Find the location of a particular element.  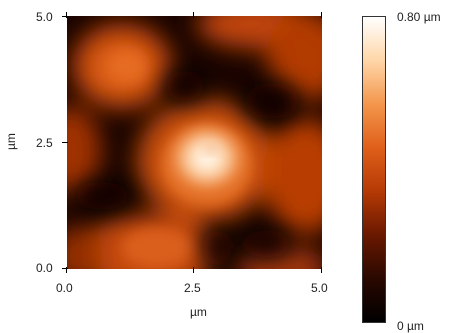

y-tick-label-bottom: 0.0 is located at coordinates (44, 268).